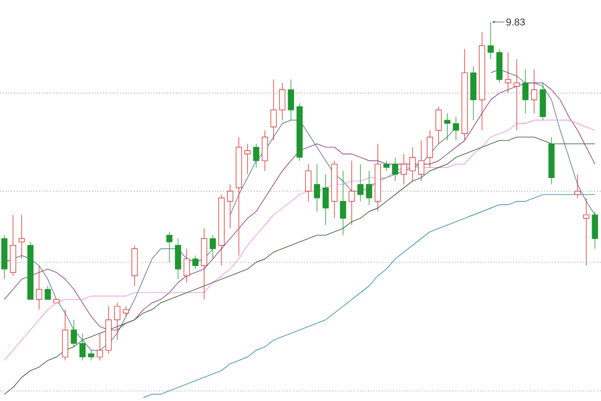 This screenshot has width=601, height=401. What do you see at coordinates (515, 22) in the screenshot?
I see `annotation: 9.83` at bounding box center [515, 22].